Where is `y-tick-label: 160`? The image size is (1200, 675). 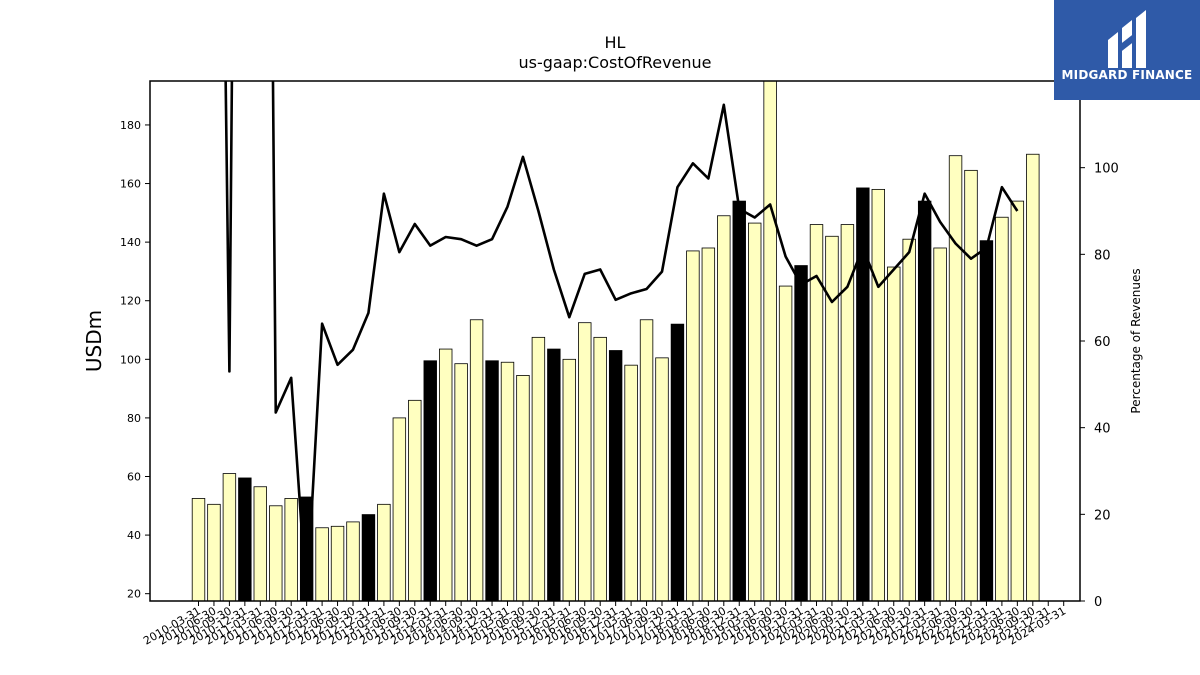
y-tick-label: 160 is located at coordinates (130, 184).